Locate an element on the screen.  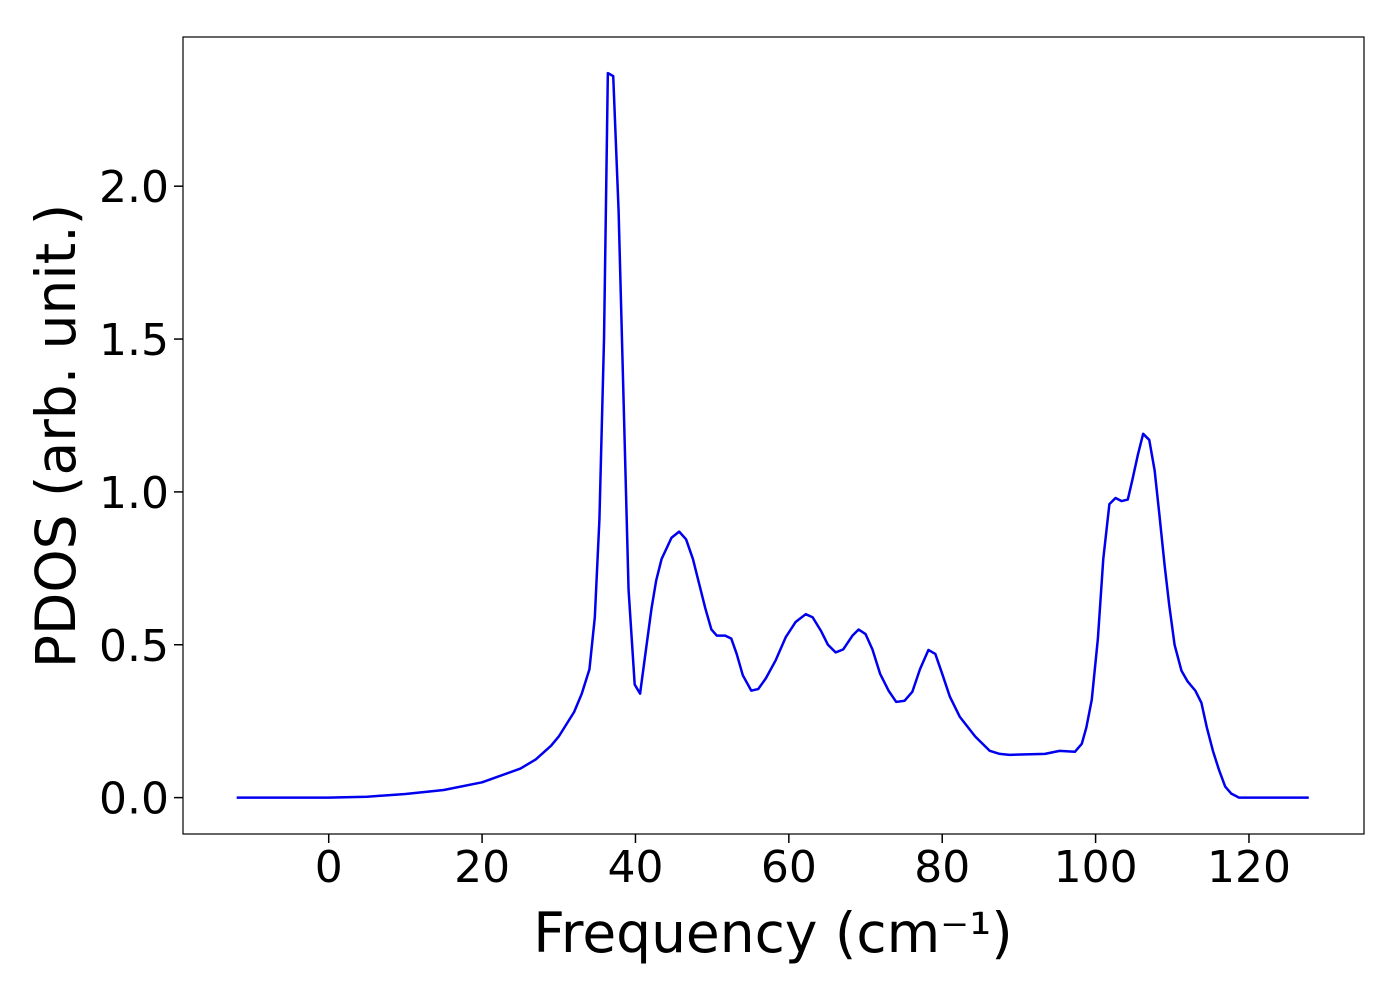
y-tick-label: 0.0 is located at coordinates (134, 799).